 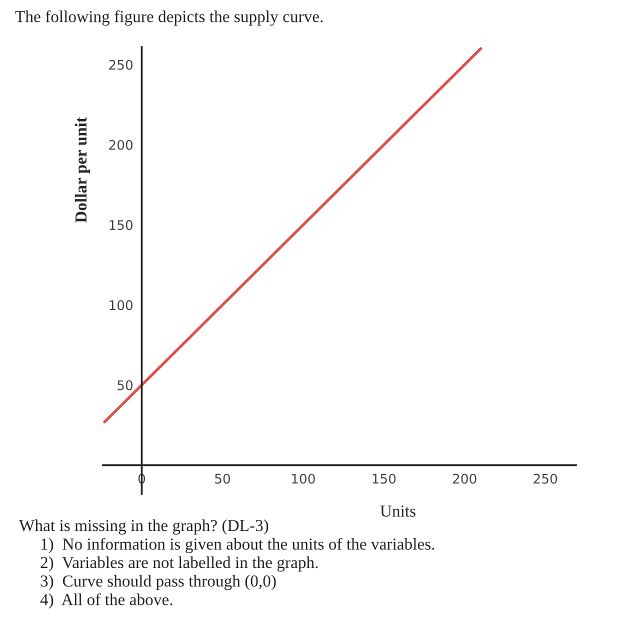 I want to click on text: 3) Curve should pass through (0,0), so click(x=158, y=582).